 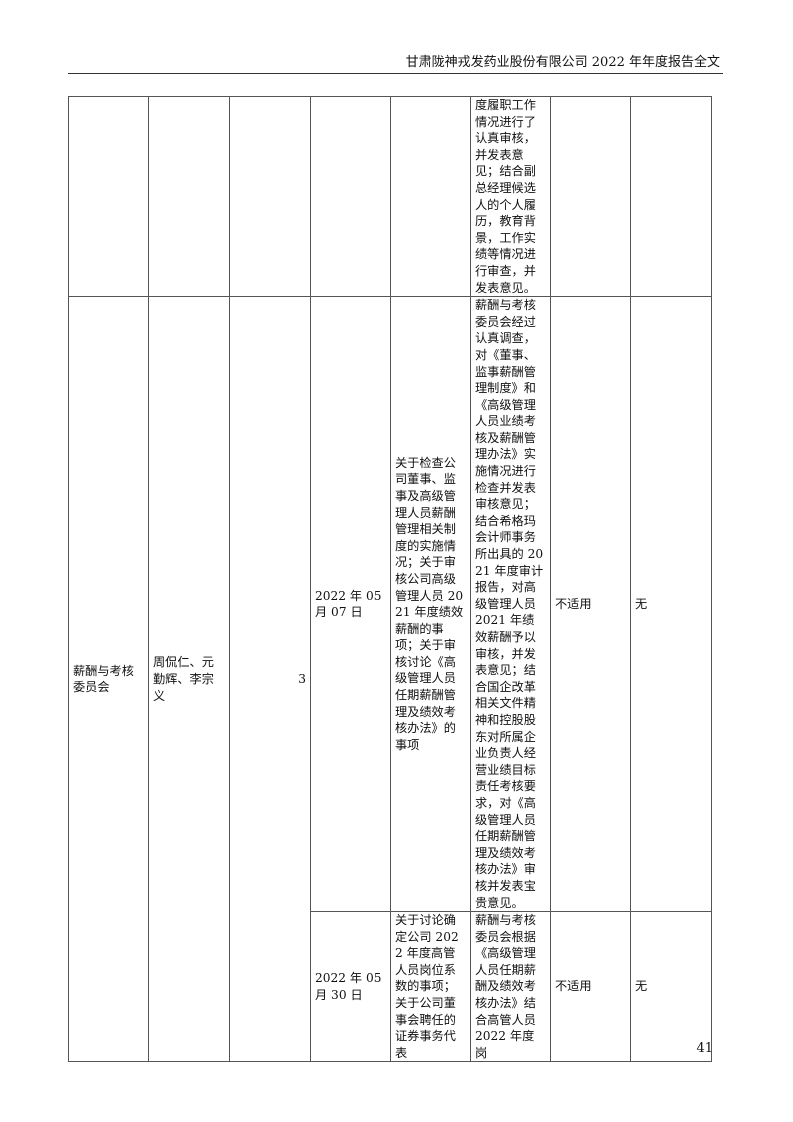 What do you see at coordinates (350, 604) in the screenshot?
I see `cell-date: 2022 年 05 月 07 日` at bounding box center [350, 604].